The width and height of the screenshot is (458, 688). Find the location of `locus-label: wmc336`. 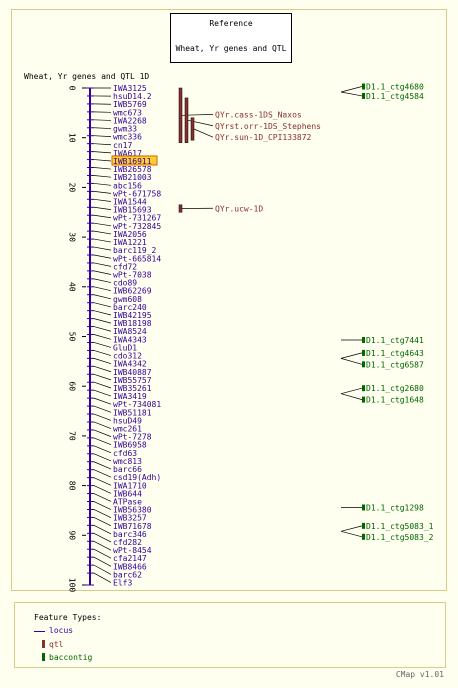

locus-label: wmc336 is located at coordinates (127, 137).